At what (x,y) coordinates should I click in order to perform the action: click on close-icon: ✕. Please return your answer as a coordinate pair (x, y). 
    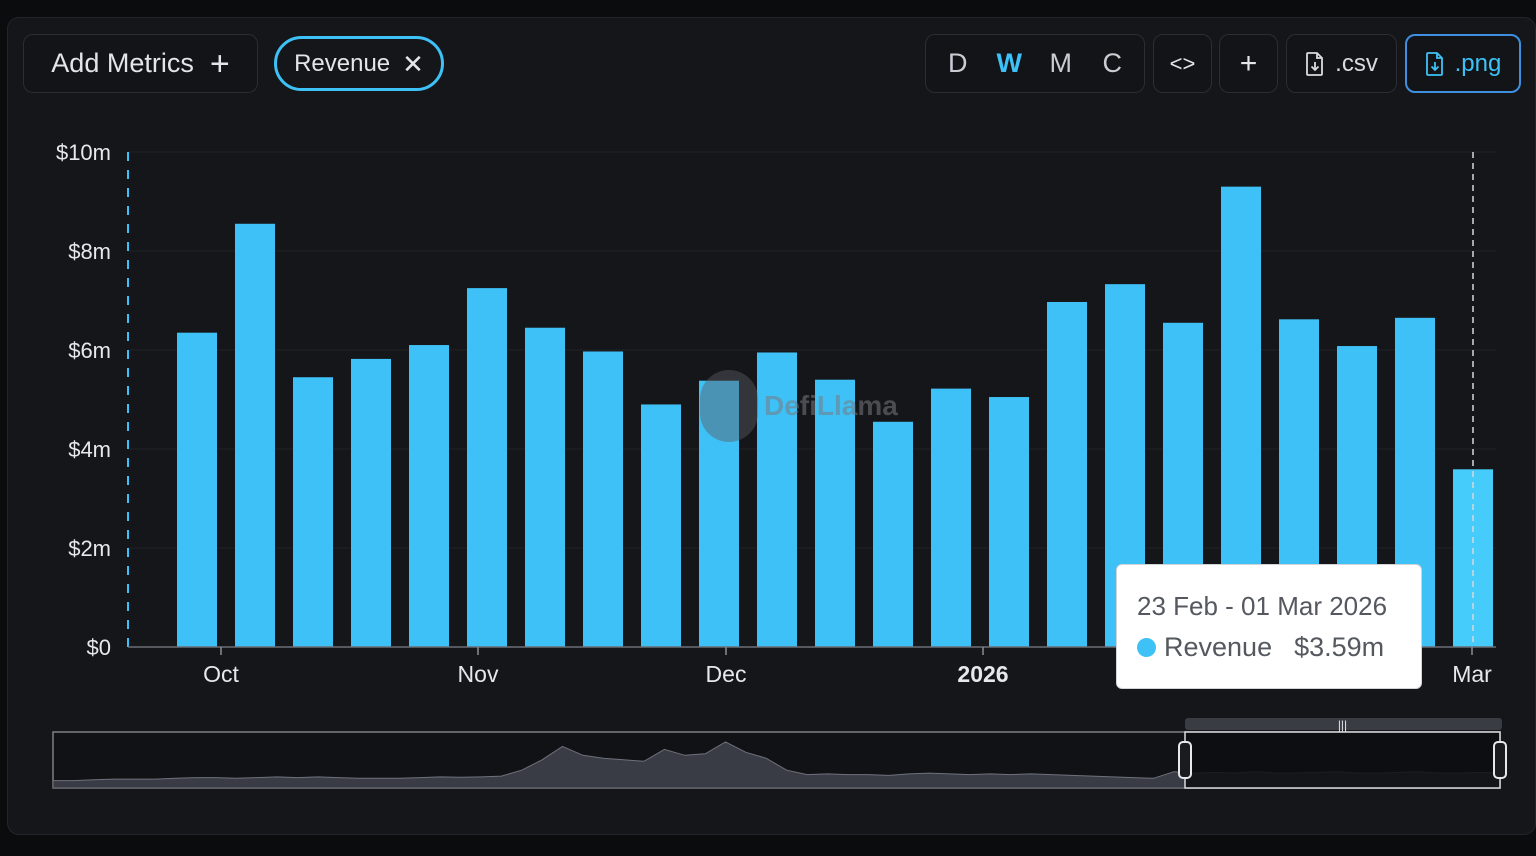
    Looking at the image, I should click on (413, 63).